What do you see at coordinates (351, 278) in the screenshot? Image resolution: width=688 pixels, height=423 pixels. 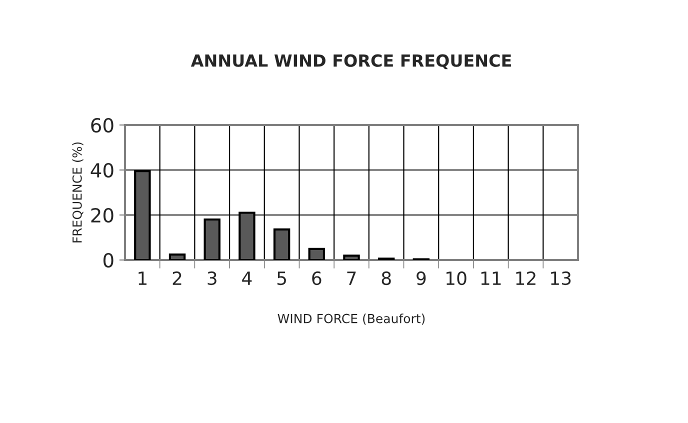 I see `x-tick-label: 7` at bounding box center [351, 278].